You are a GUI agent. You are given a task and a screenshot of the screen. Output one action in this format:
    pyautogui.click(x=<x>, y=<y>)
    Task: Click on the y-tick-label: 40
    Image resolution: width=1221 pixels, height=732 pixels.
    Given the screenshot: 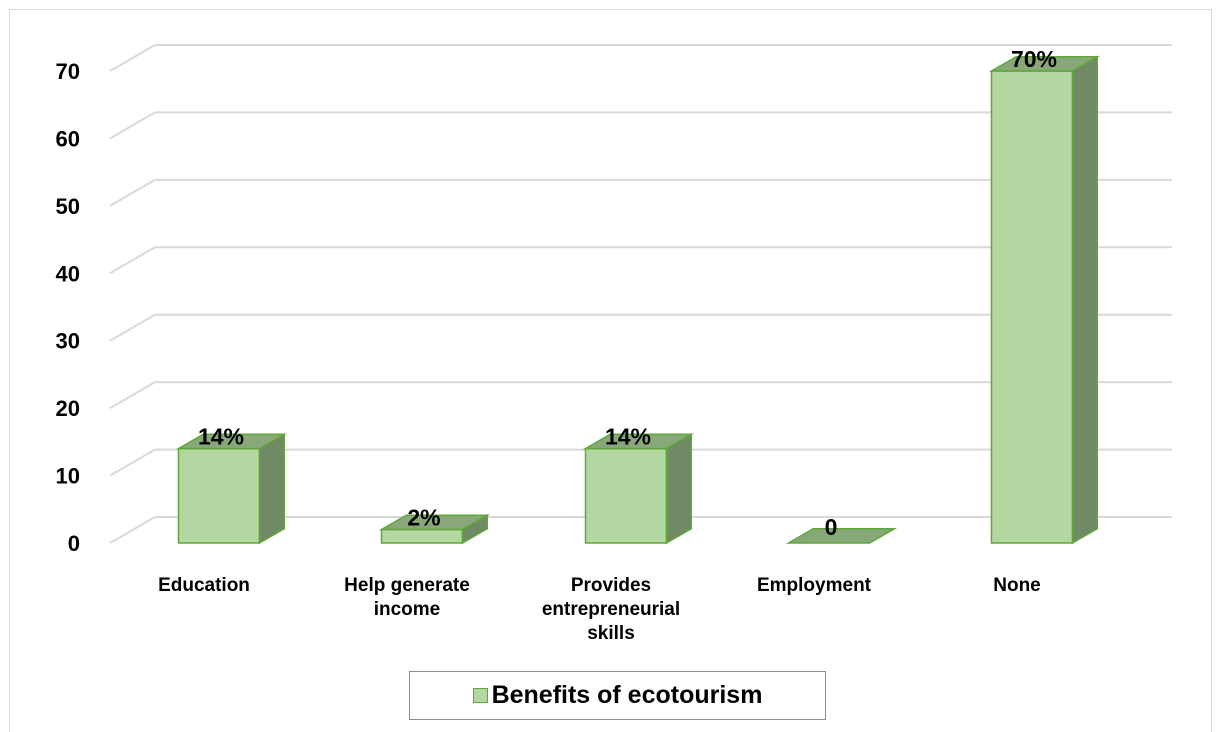 What is the action you would take?
    pyautogui.click(x=68, y=273)
    